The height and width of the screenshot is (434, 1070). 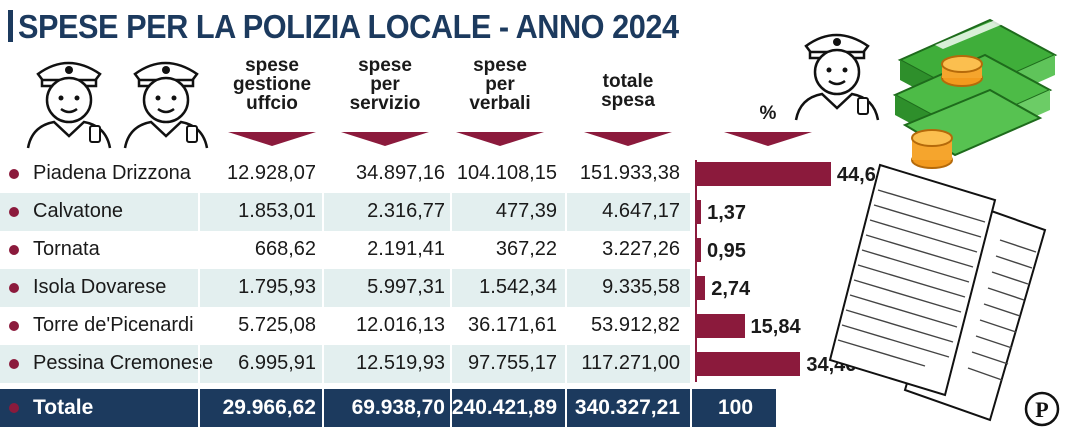 I want to click on pct-label: 0,95, so click(x=726, y=251).